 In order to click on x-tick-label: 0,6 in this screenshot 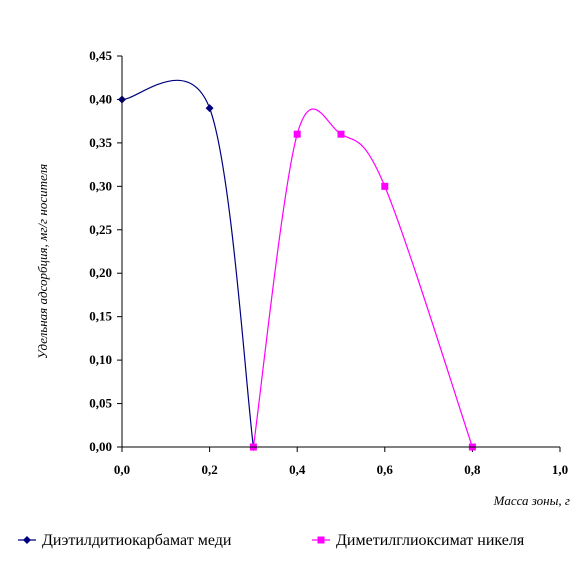, I will do `click(385, 469)`.